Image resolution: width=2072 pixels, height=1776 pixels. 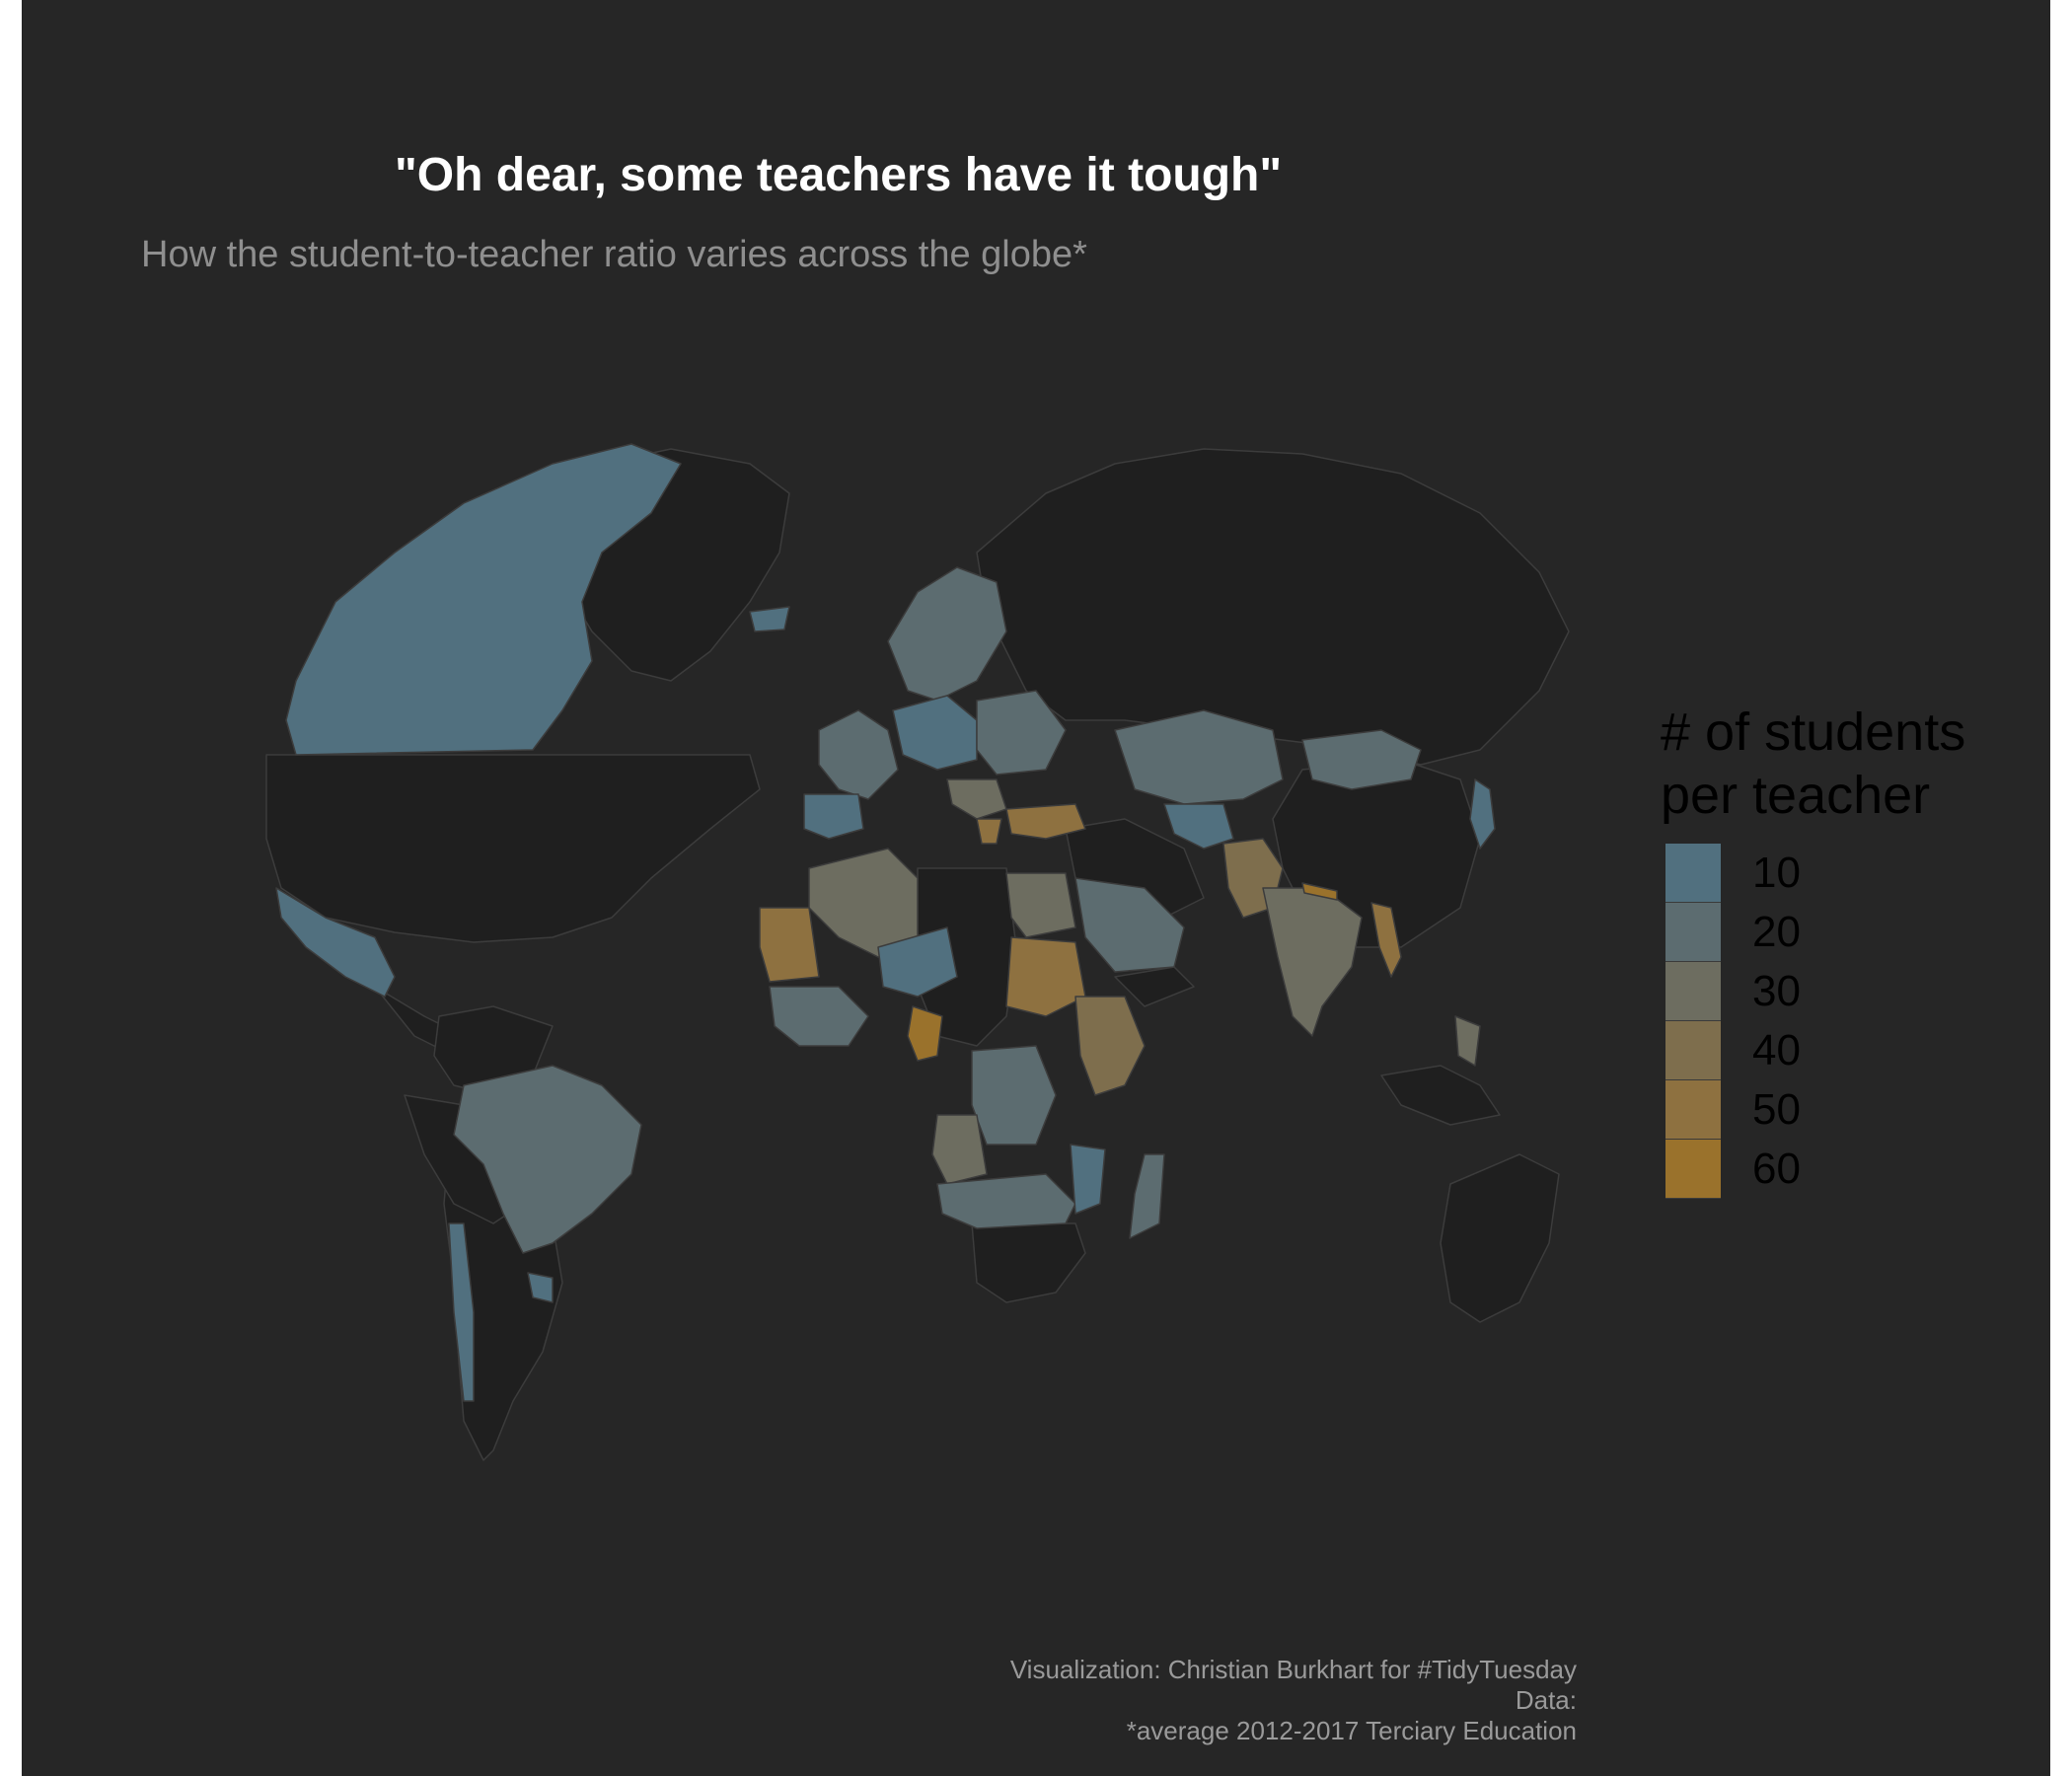 What do you see at coordinates (1155, 987) in the screenshot?
I see `country-yemen` at bounding box center [1155, 987].